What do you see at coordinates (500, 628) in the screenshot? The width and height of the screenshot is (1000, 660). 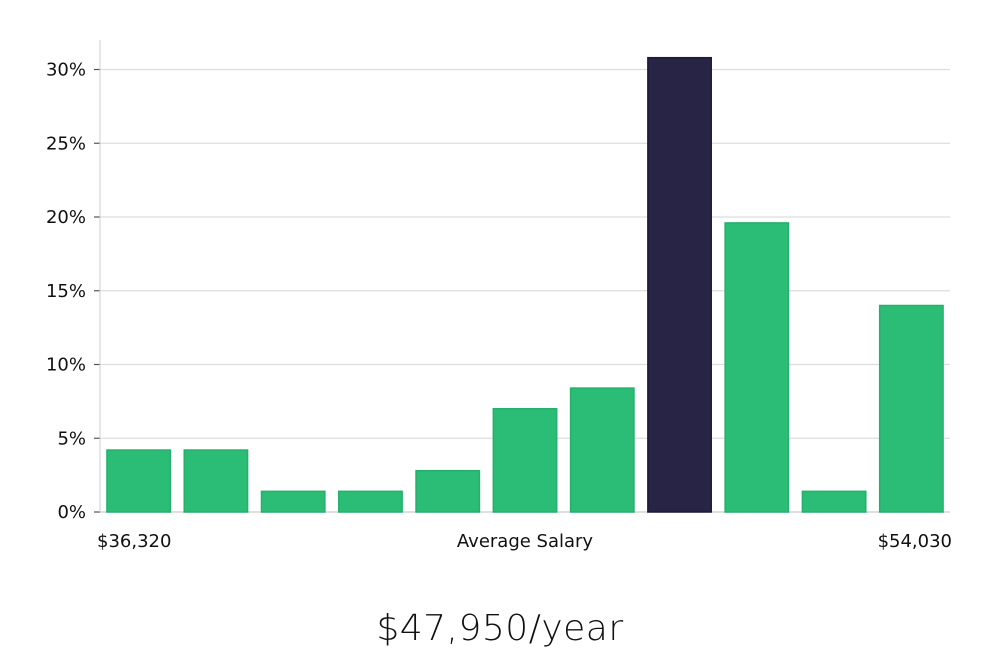 I see `average-salary-value: $47,950/year` at bounding box center [500, 628].